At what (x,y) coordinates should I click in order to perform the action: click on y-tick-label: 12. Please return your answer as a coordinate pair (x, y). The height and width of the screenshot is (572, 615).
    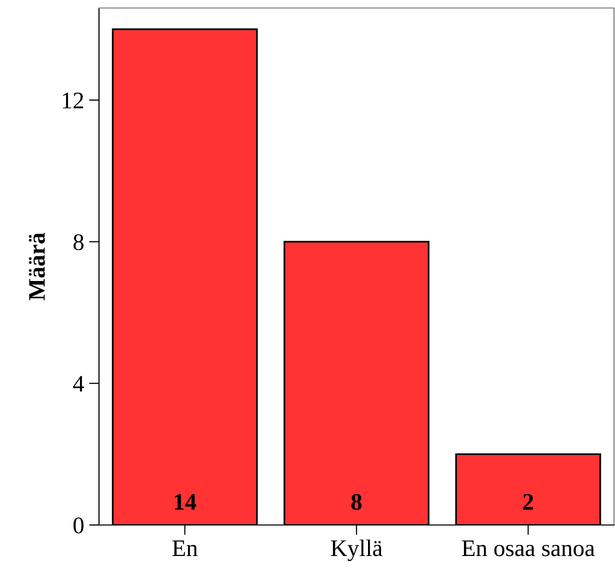
    Looking at the image, I should click on (73, 100).